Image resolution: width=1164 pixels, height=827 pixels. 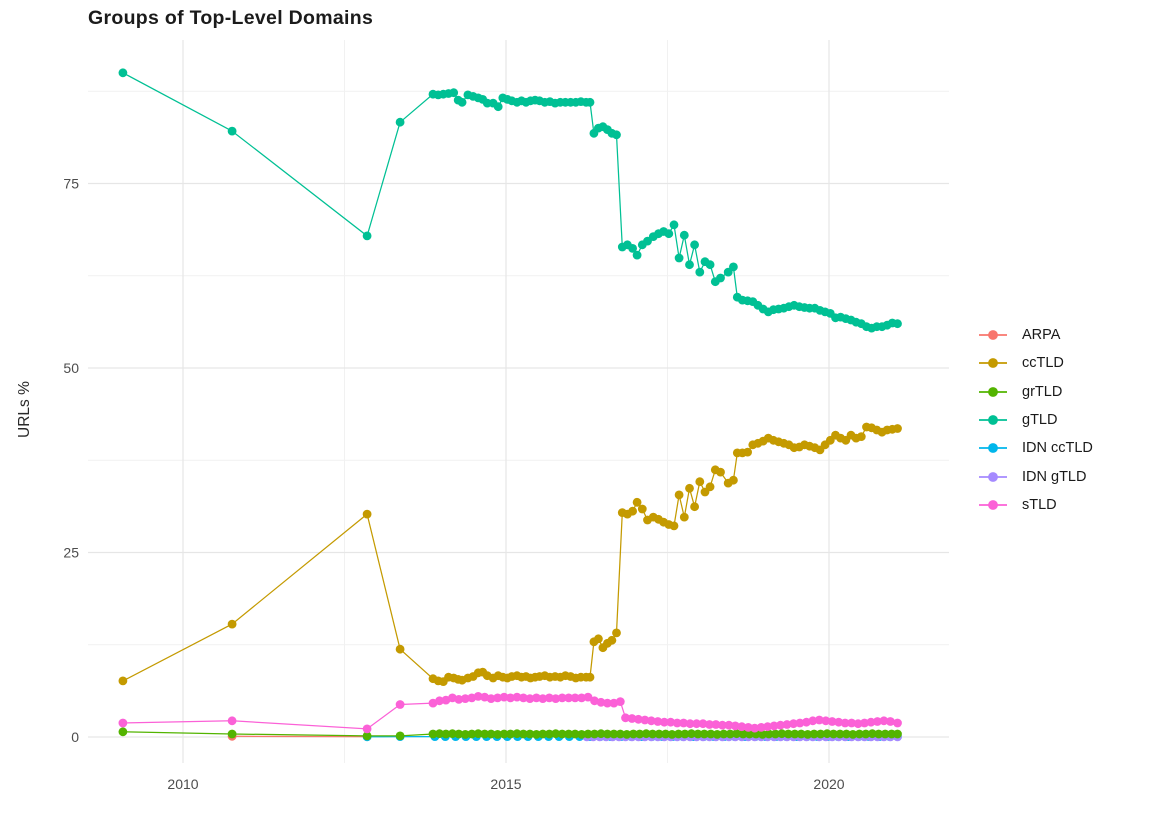 What do you see at coordinates (1054, 476) in the screenshot?
I see `legend-label: IDN gTLD` at bounding box center [1054, 476].